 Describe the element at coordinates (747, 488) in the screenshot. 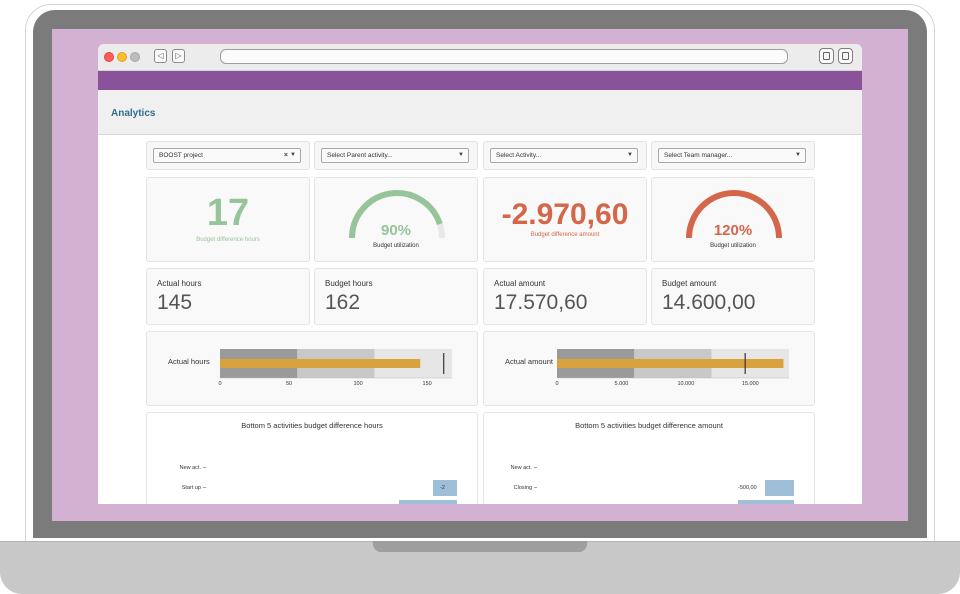

I see `bottom-amount-bar-label: -500,00` at that location.